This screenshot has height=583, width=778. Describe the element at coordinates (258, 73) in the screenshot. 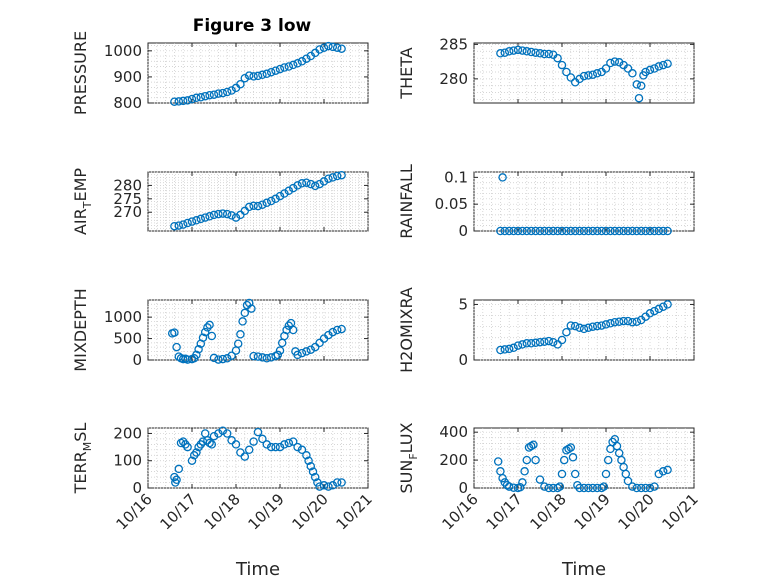

I see `panel-pressure-axes` at that location.